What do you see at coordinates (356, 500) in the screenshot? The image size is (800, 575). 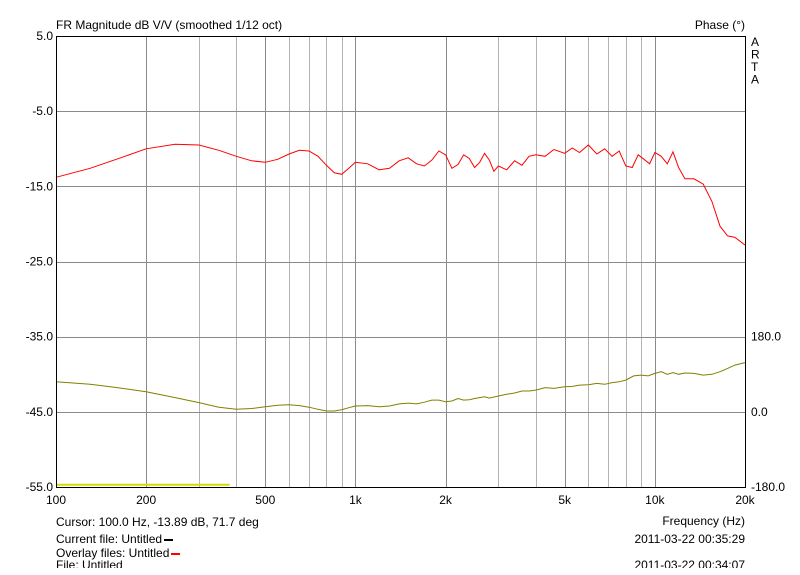 I see `x-tick-label: 1k` at bounding box center [356, 500].